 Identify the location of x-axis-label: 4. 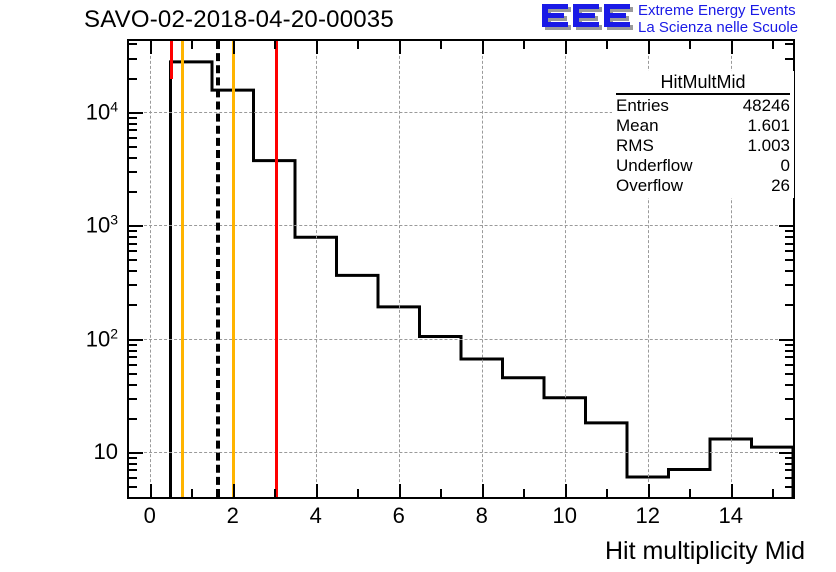
(315, 515).